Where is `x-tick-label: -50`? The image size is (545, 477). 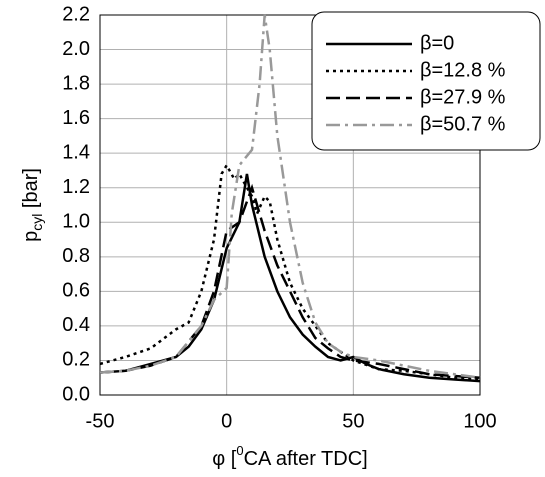
x-tick-label: -50 is located at coordinates (100, 421).